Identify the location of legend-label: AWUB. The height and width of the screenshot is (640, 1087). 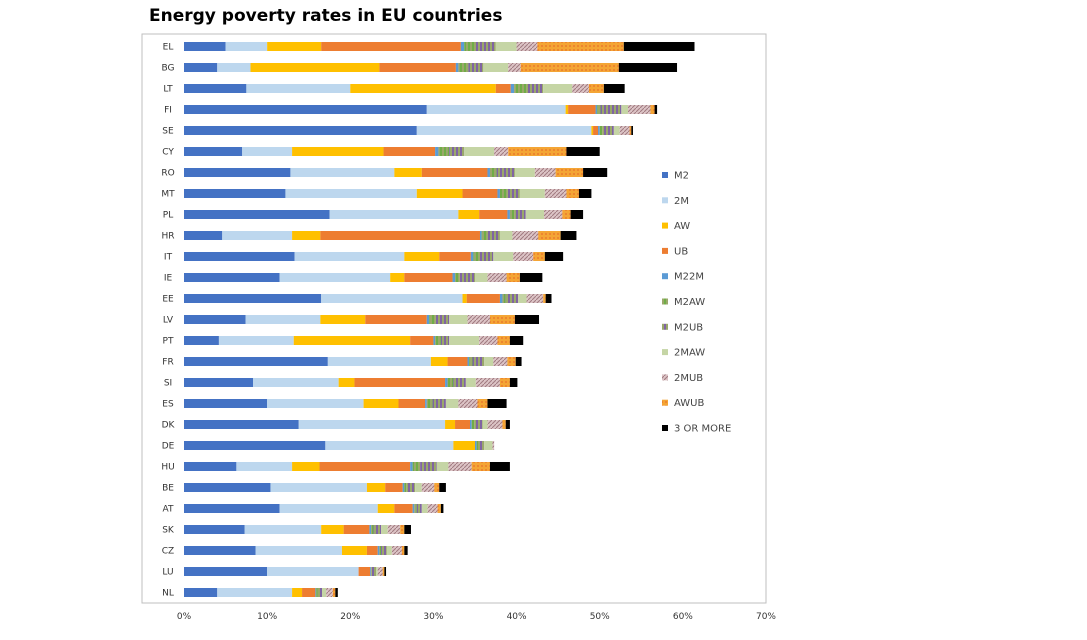
(689, 403).